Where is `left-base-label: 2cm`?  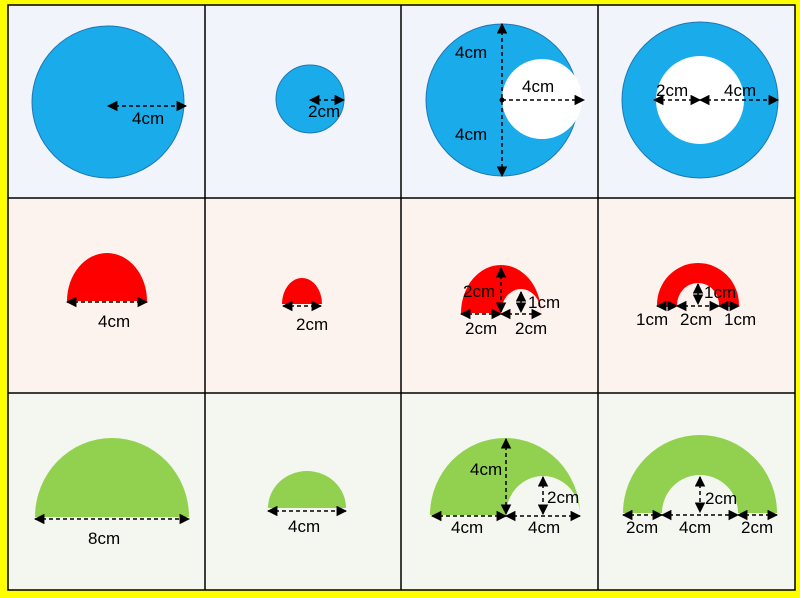
left-base-label: 2cm is located at coordinates (481, 328).